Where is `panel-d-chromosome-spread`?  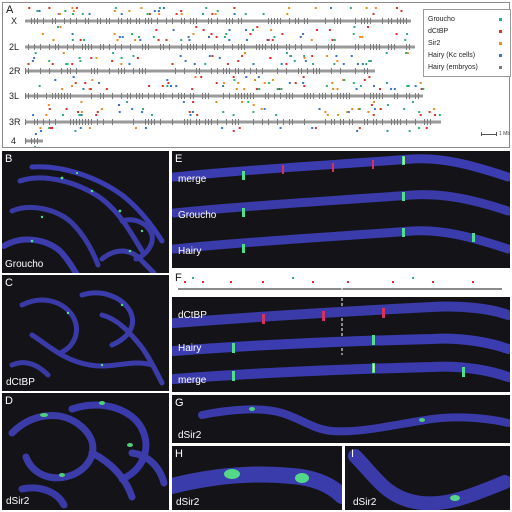 panel-d-chromosome-spread is located at coordinates (88, 455).